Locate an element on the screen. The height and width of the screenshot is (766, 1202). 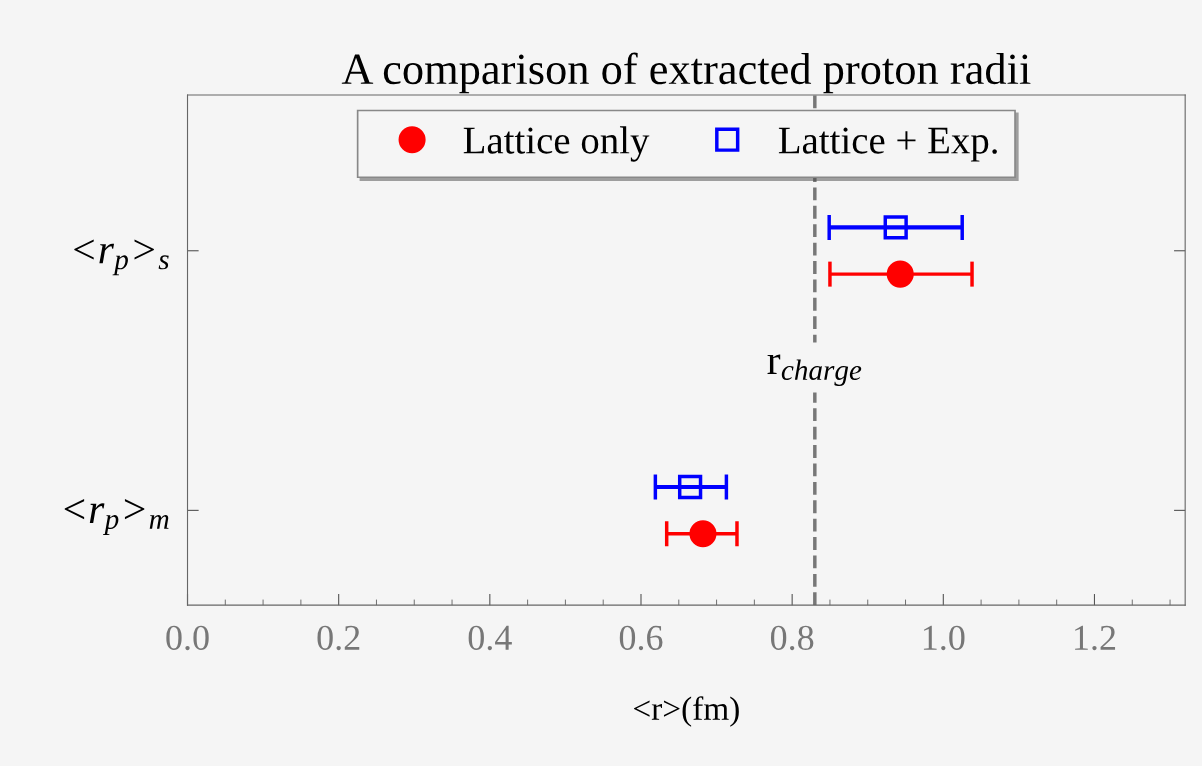
y-tick-label: <r$_{p}$>$_{s}$ is located at coordinates (121, 257).